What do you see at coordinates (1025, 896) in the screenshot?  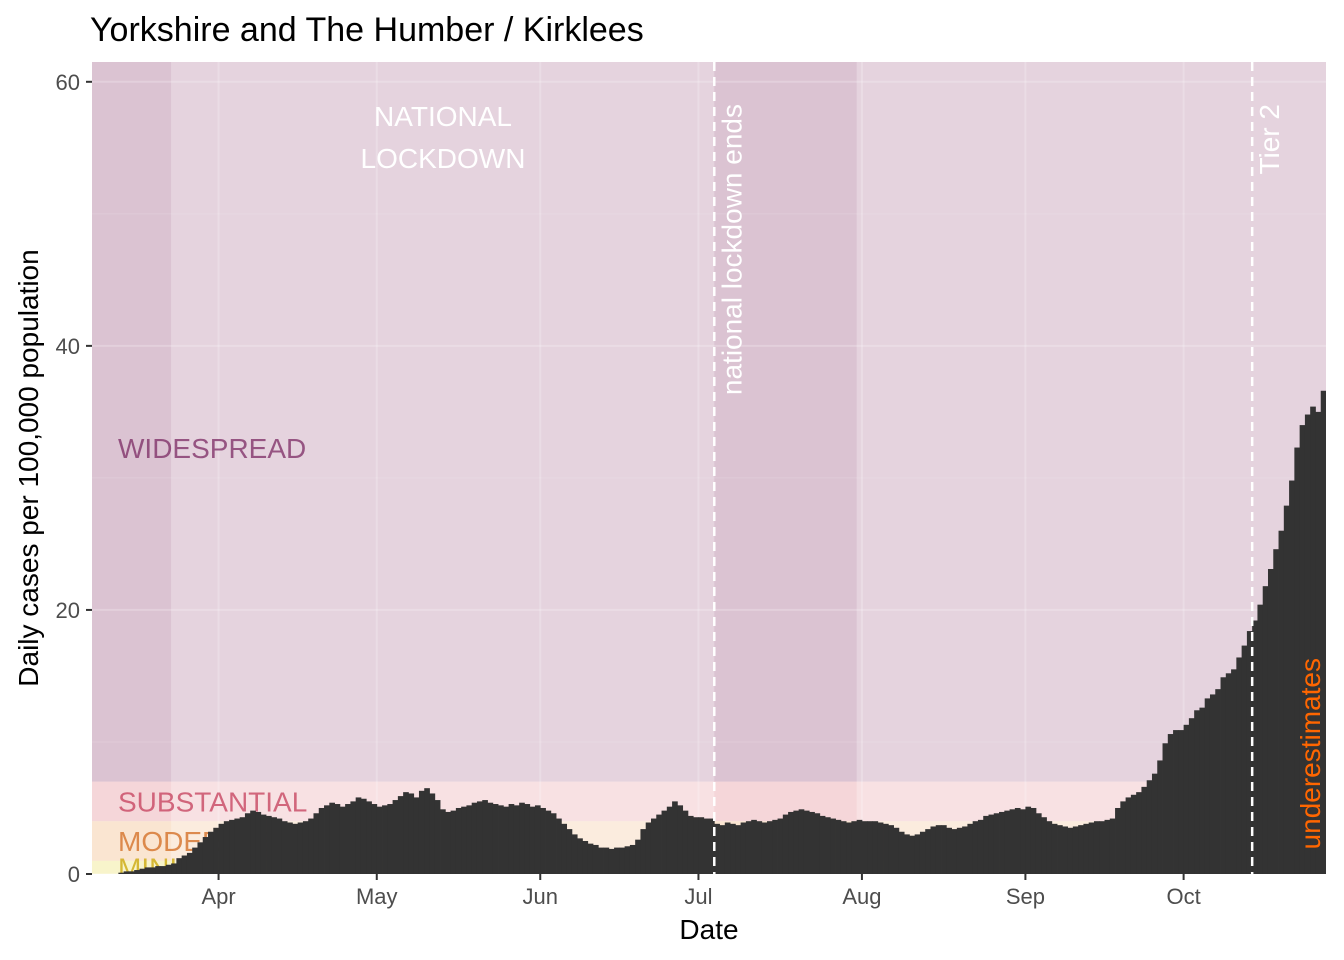 I see `x-tick-label: Sep` at bounding box center [1025, 896].